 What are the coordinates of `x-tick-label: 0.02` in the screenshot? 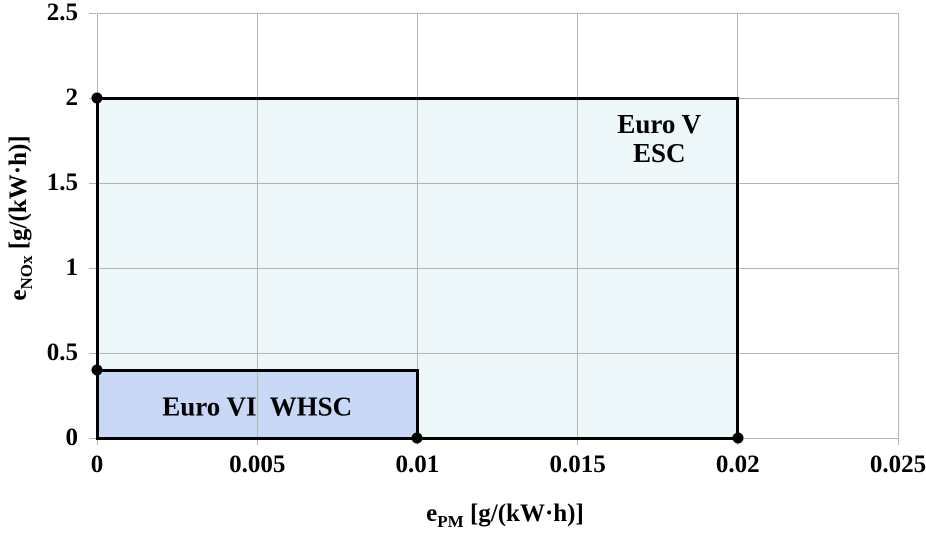 It's located at (737, 464).